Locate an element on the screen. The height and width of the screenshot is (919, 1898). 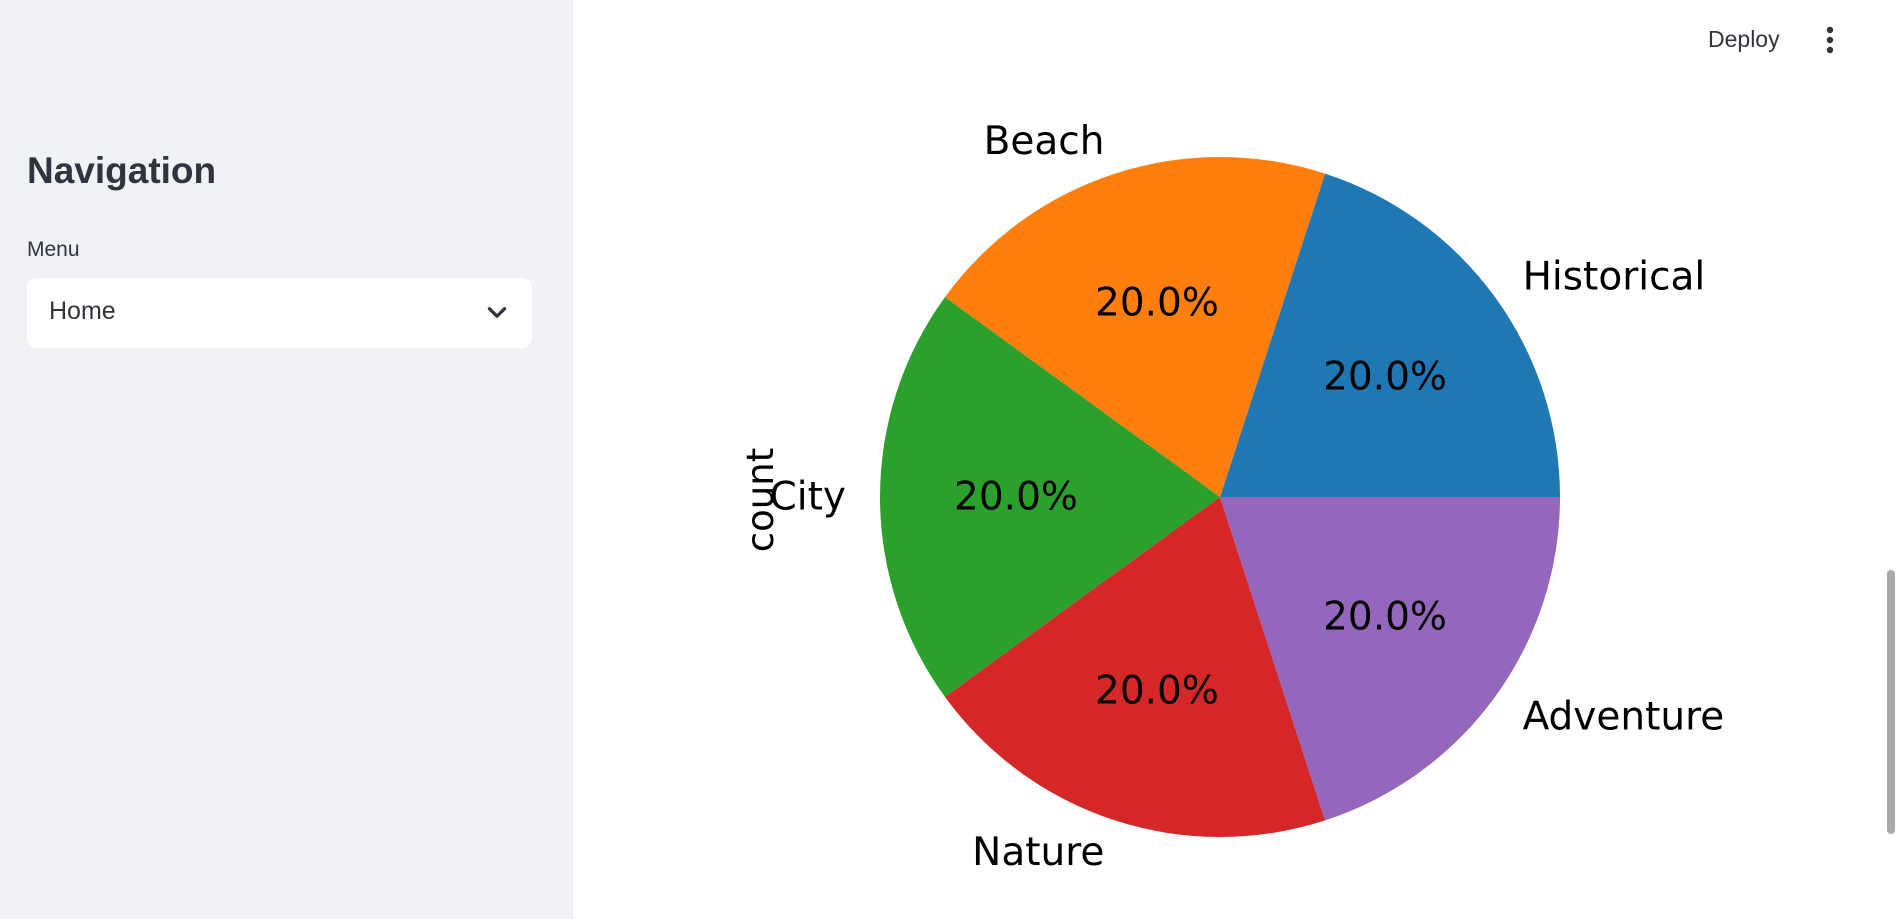
scrollbar-thumb is located at coordinates (1891, 702).